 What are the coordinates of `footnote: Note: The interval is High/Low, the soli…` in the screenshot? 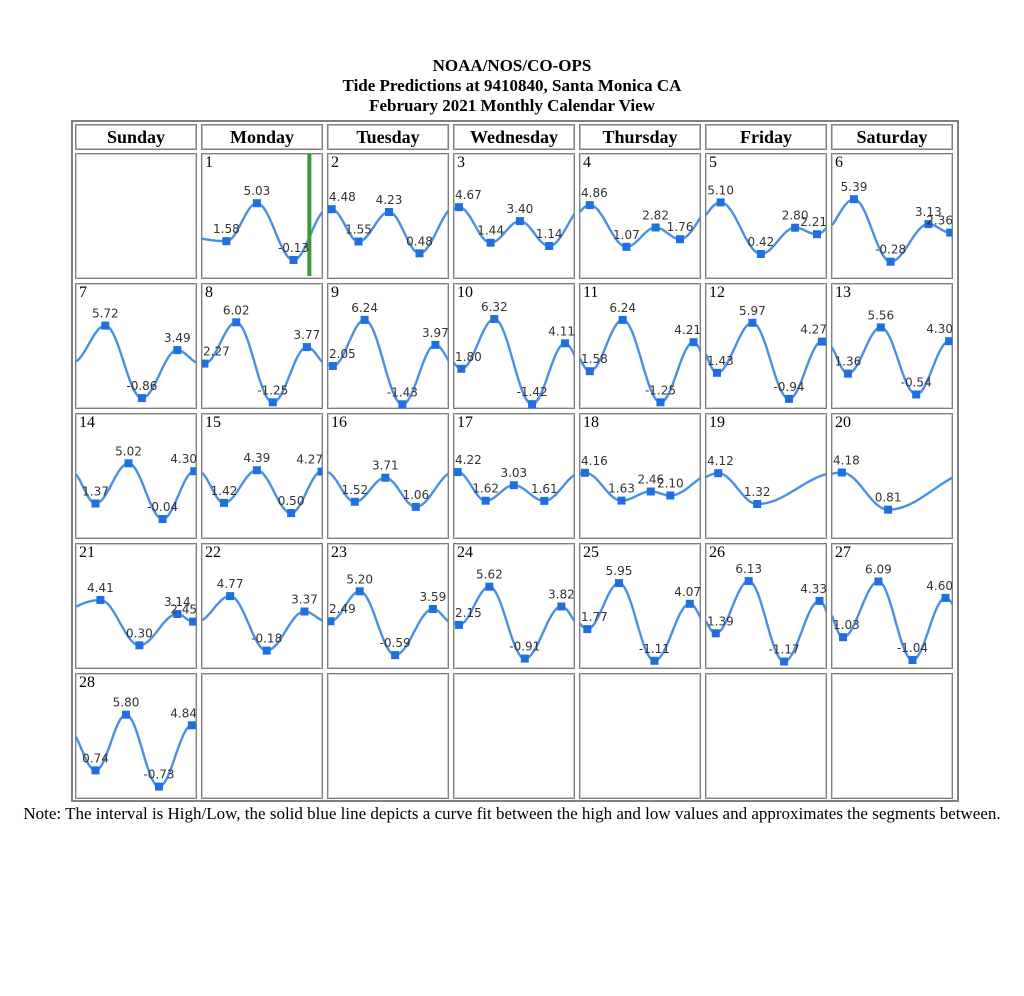 It's located at (512, 813).